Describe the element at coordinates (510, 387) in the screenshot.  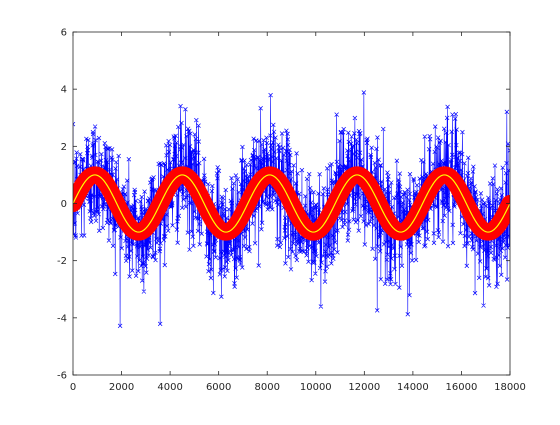
I see `x-tick-label: 18000` at that location.